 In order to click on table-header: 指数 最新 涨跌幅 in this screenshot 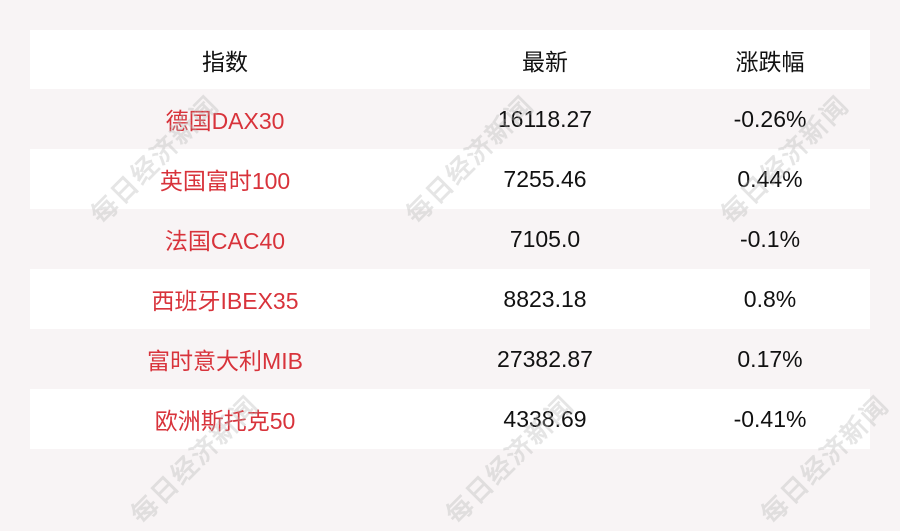, I will do `click(450, 59)`.